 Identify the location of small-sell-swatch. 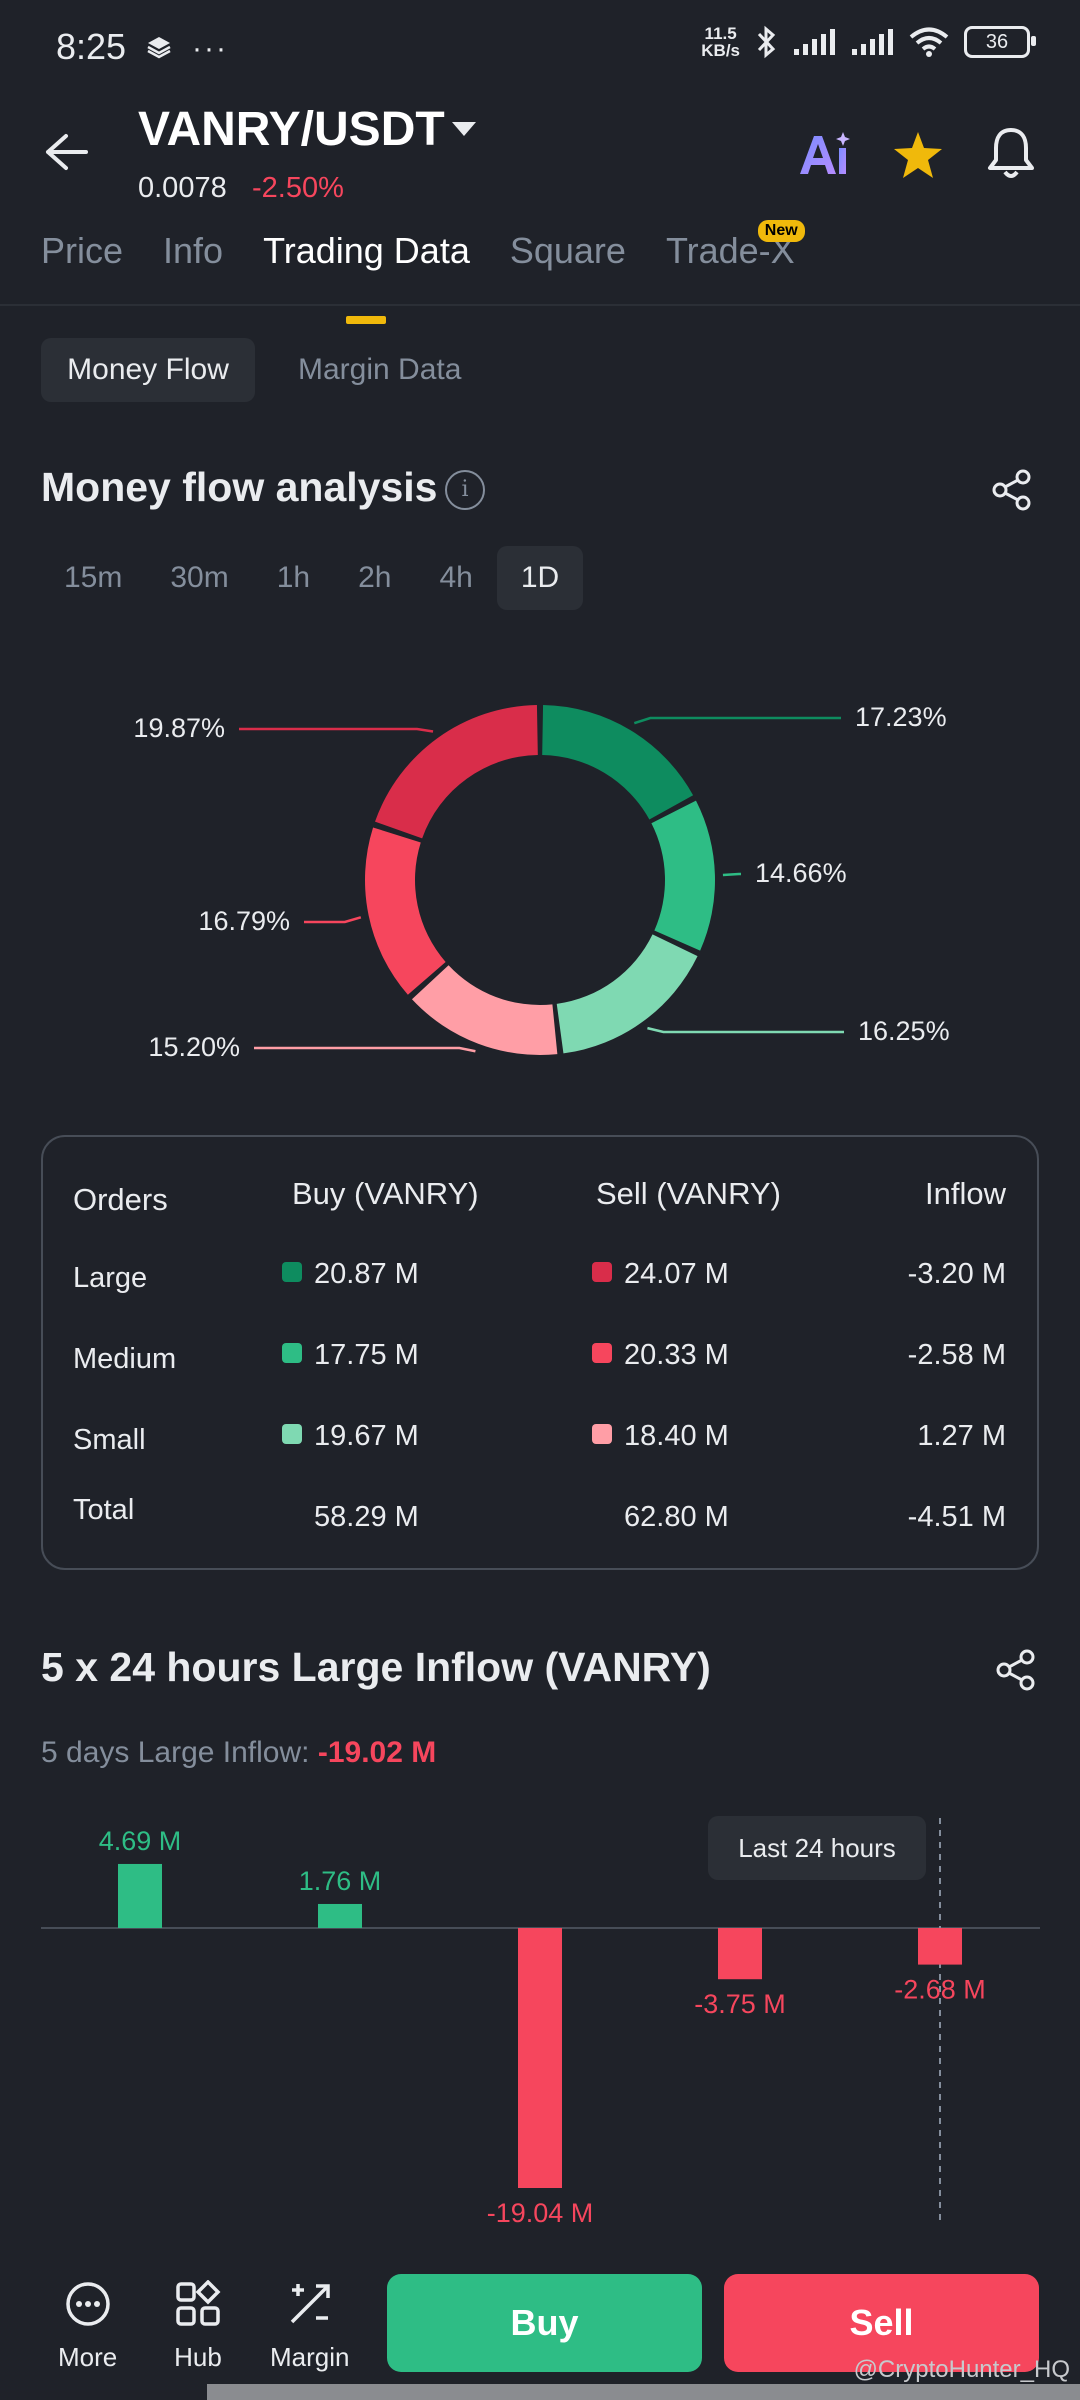
(602, 1434).